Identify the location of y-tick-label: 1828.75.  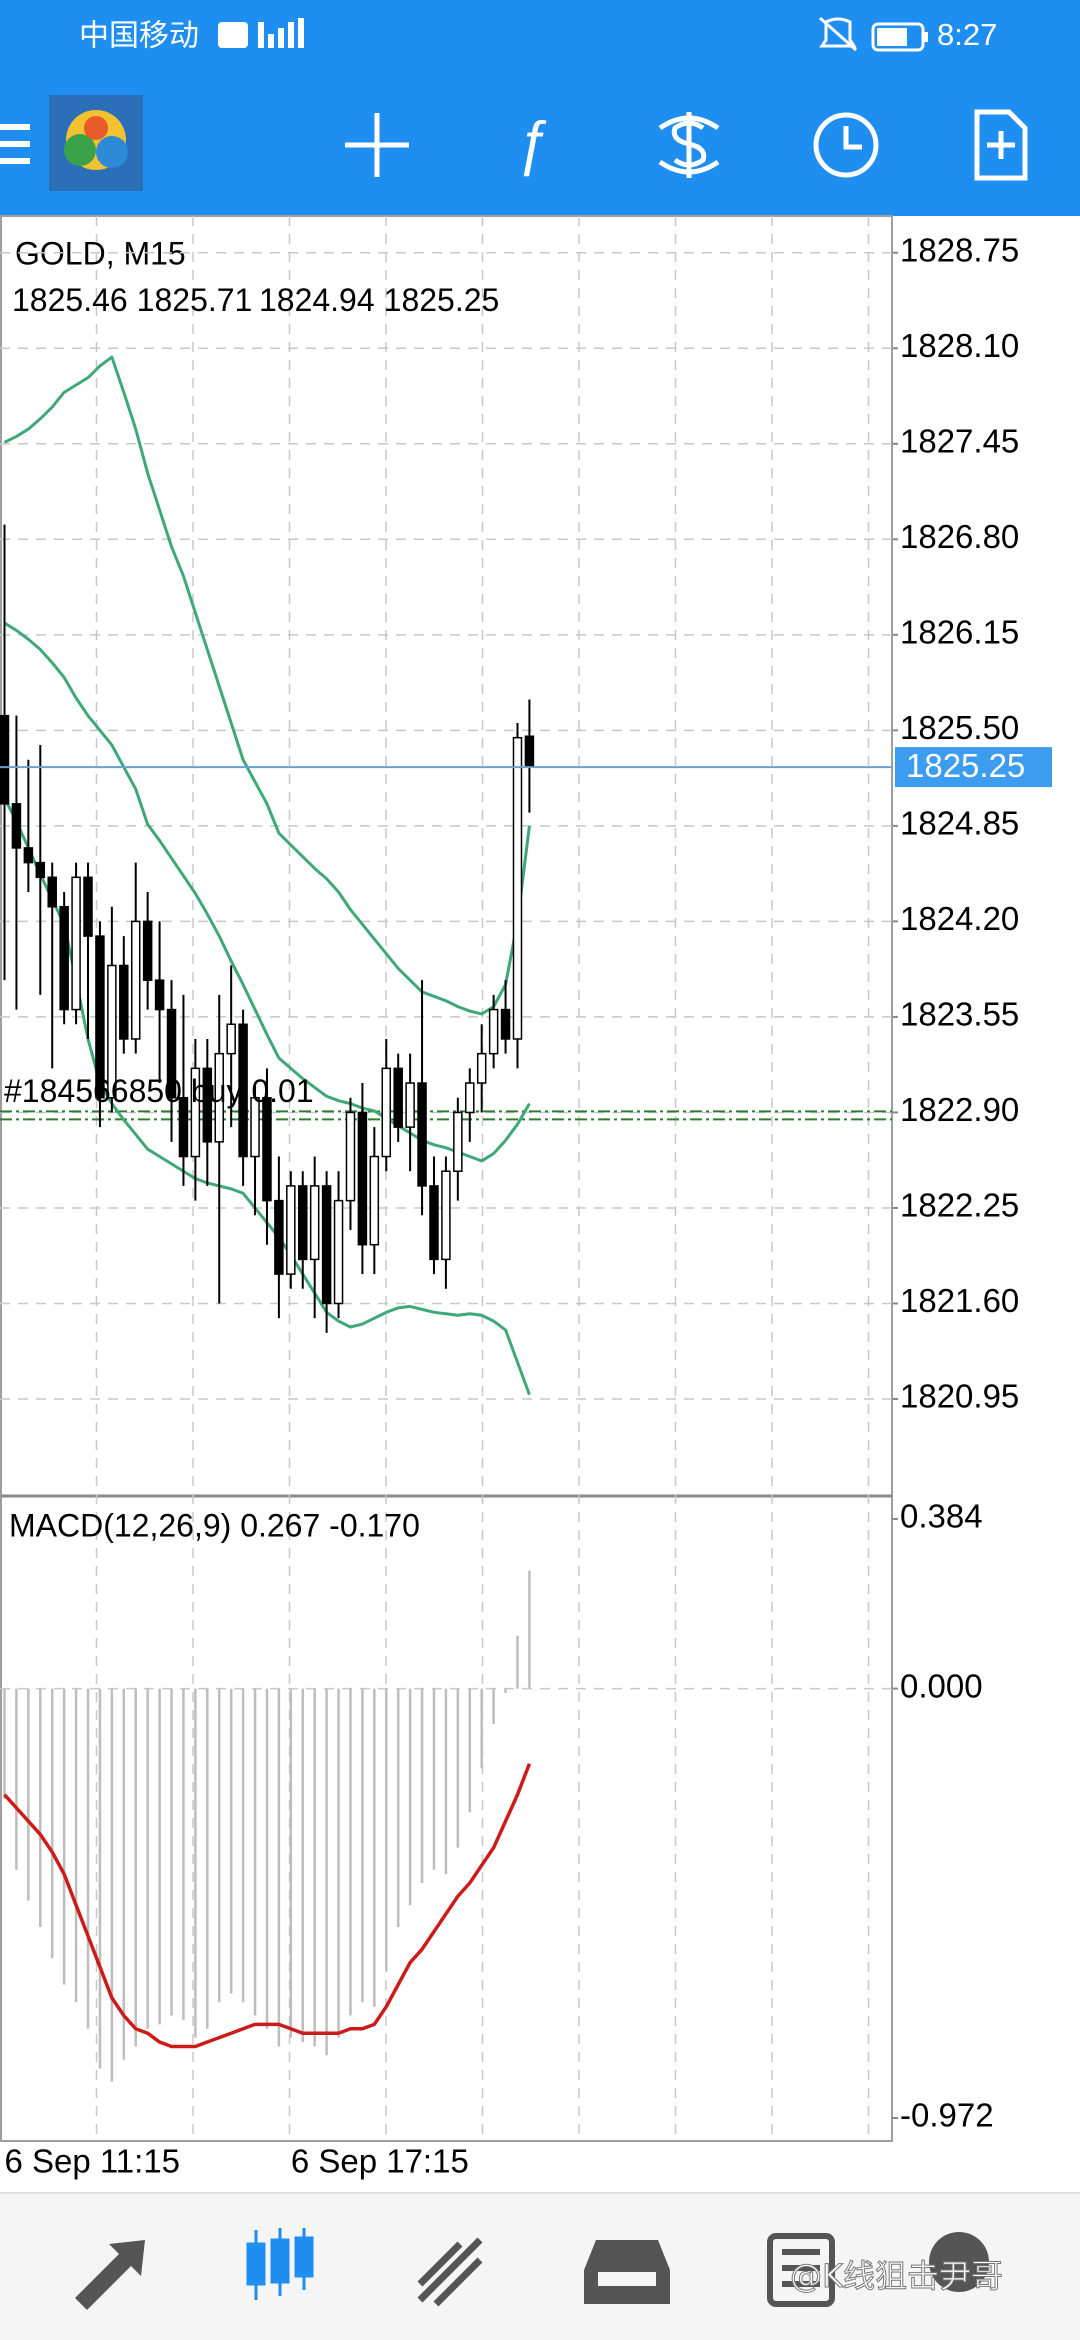
(959, 249).